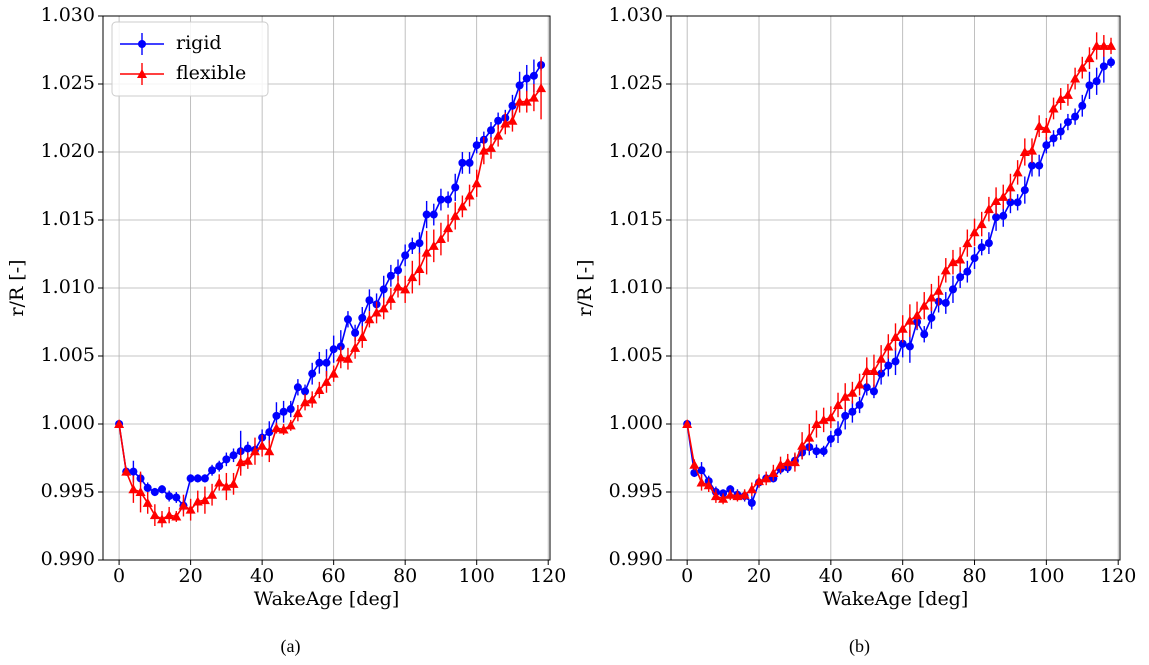 The width and height of the screenshot is (1149, 665). What do you see at coordinates (119, 576) in the screenshot?
I see `x-tick-label: 0` at bounding box center [119, 576].